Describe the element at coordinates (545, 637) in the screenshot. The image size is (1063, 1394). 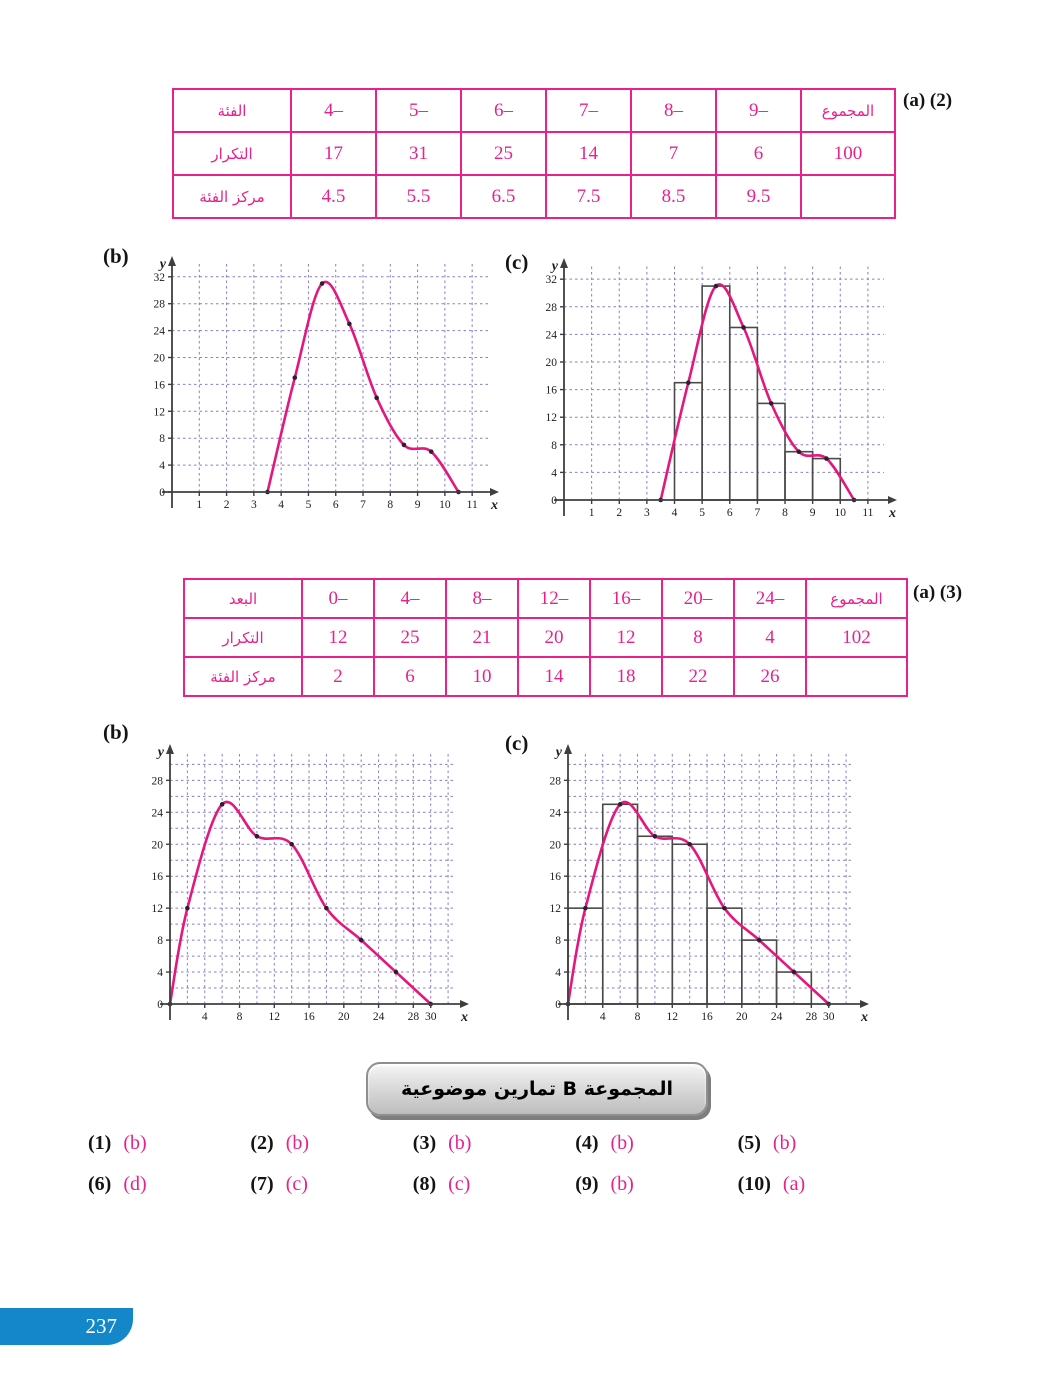
I see `table-row: التكرار 12 25 21 20 12 8 4 102` at that location.